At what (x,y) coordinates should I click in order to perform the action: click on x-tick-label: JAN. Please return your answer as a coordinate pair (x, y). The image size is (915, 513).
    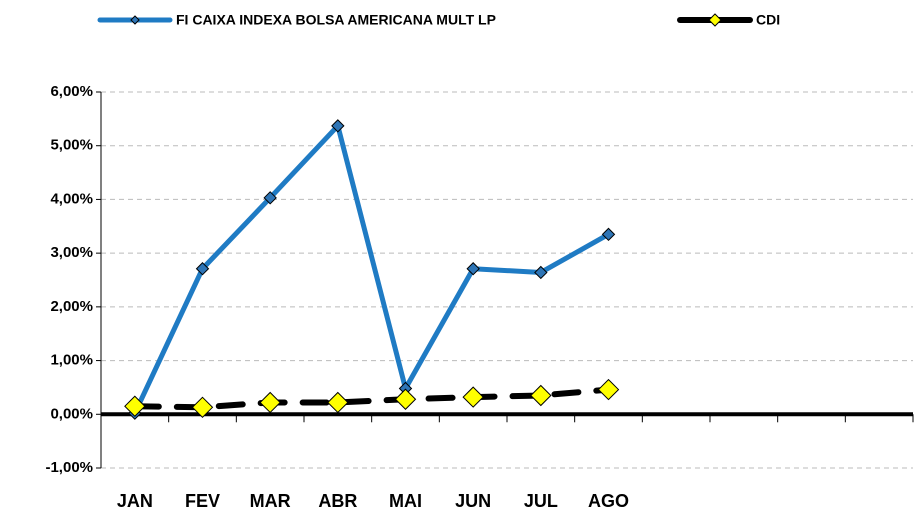
    Looking at the image, I should click on (135, 501).